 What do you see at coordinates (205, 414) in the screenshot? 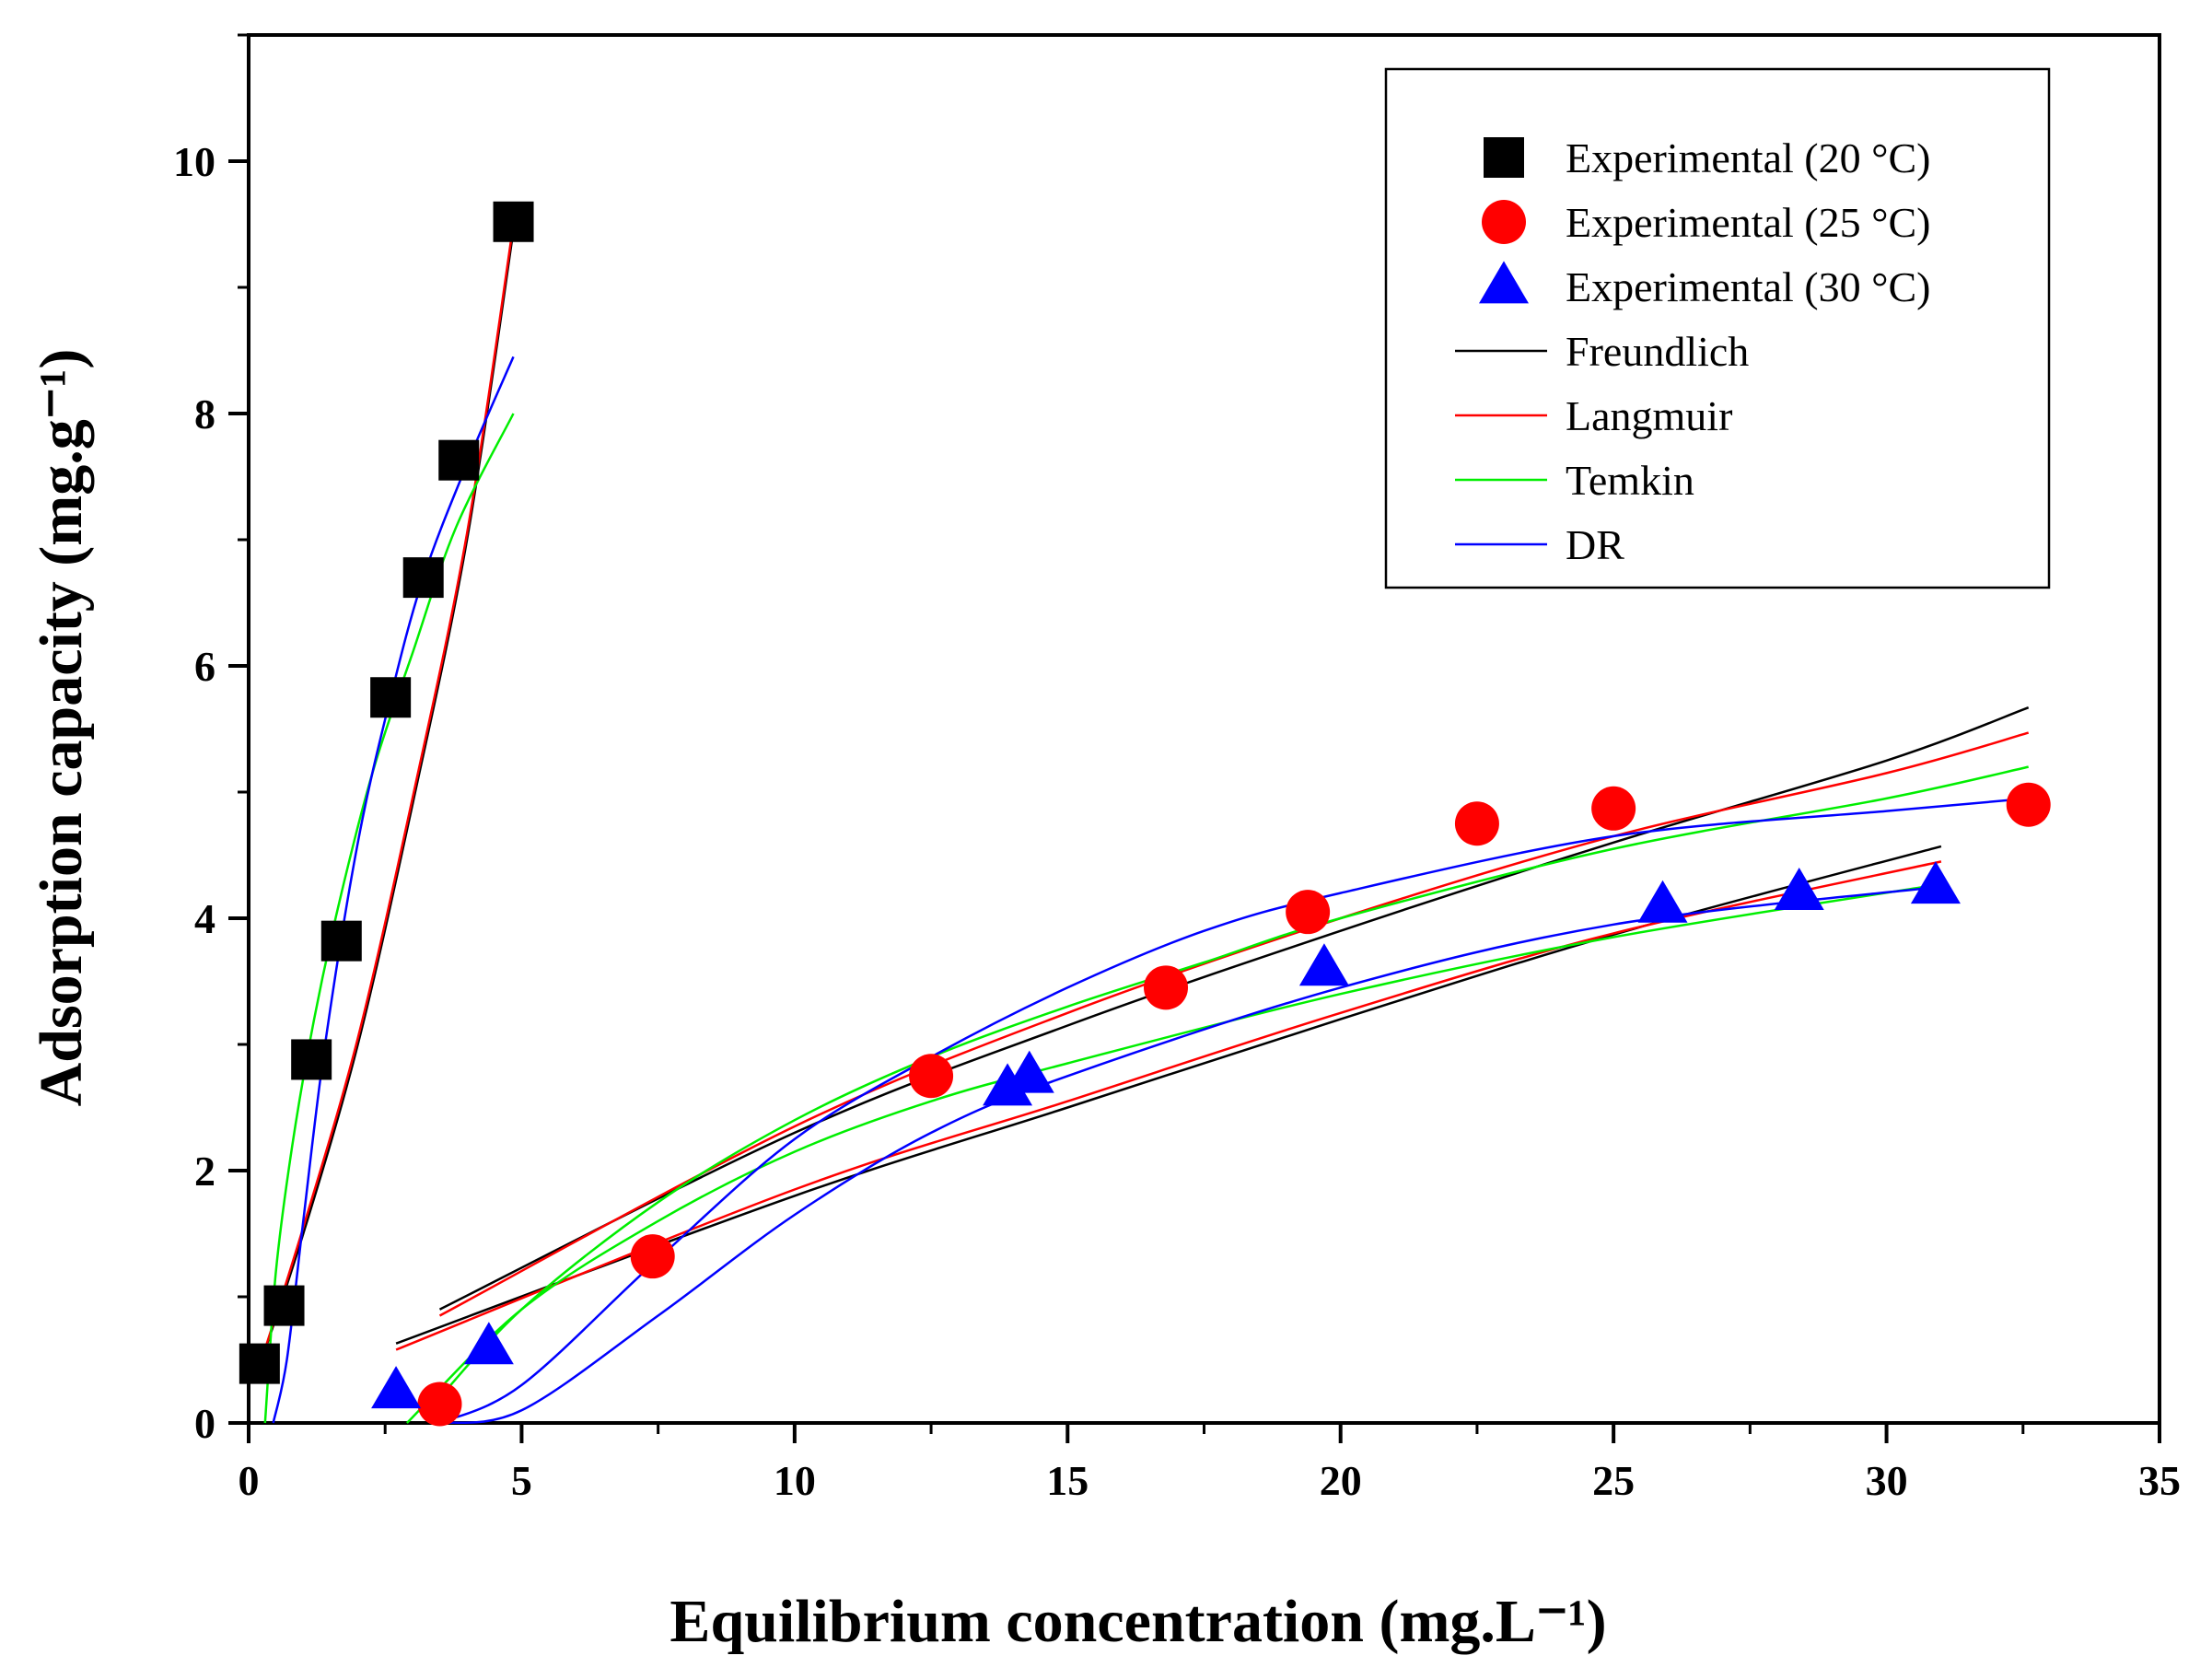
I see `y-tick-label-8: 8` at bounding box center [205, 414].